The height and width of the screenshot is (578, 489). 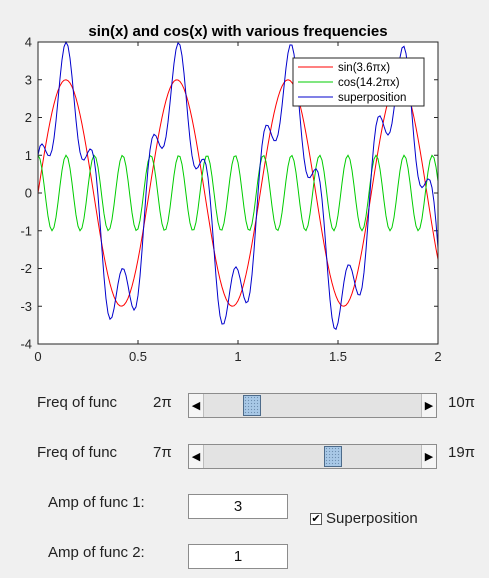 What do you see at coordinates (28, 42) in the screenshot?
I see `y-tick-label: 4` at bounding box center [28, 42].